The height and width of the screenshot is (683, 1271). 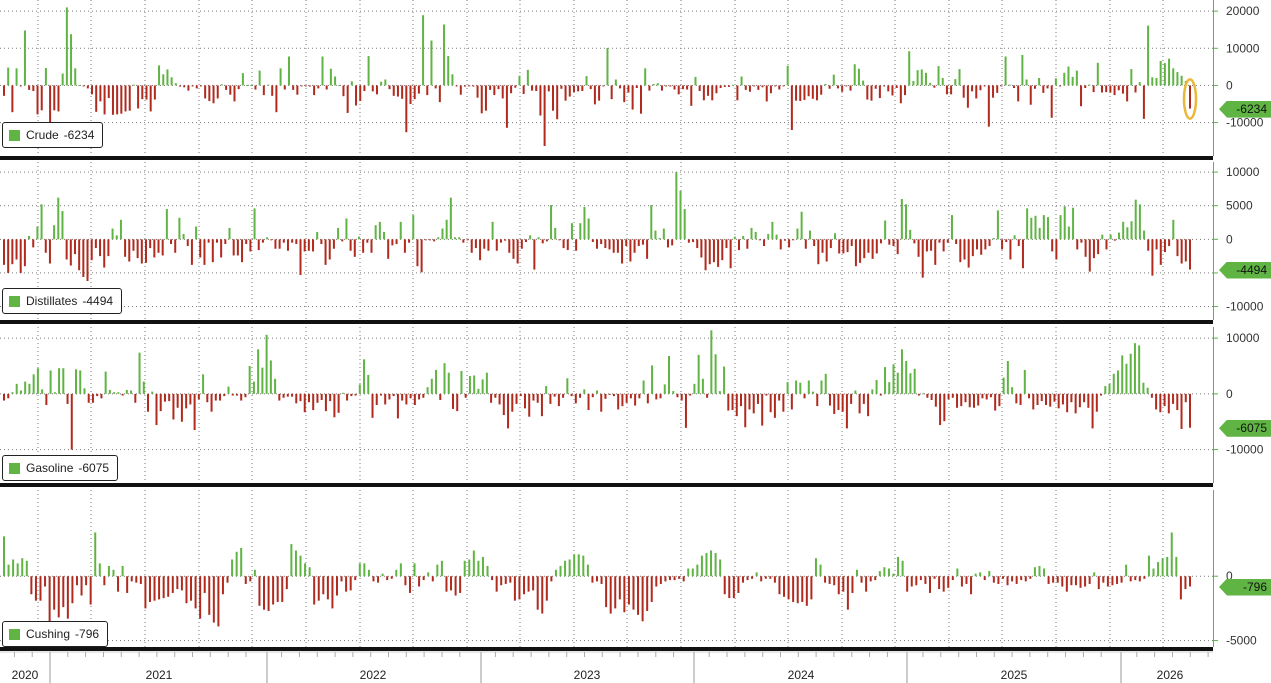 What do you see at coordinates (159, 675) in the screenshot?
I see `x-tick-label: 2021` at bounding box center [159, 675].